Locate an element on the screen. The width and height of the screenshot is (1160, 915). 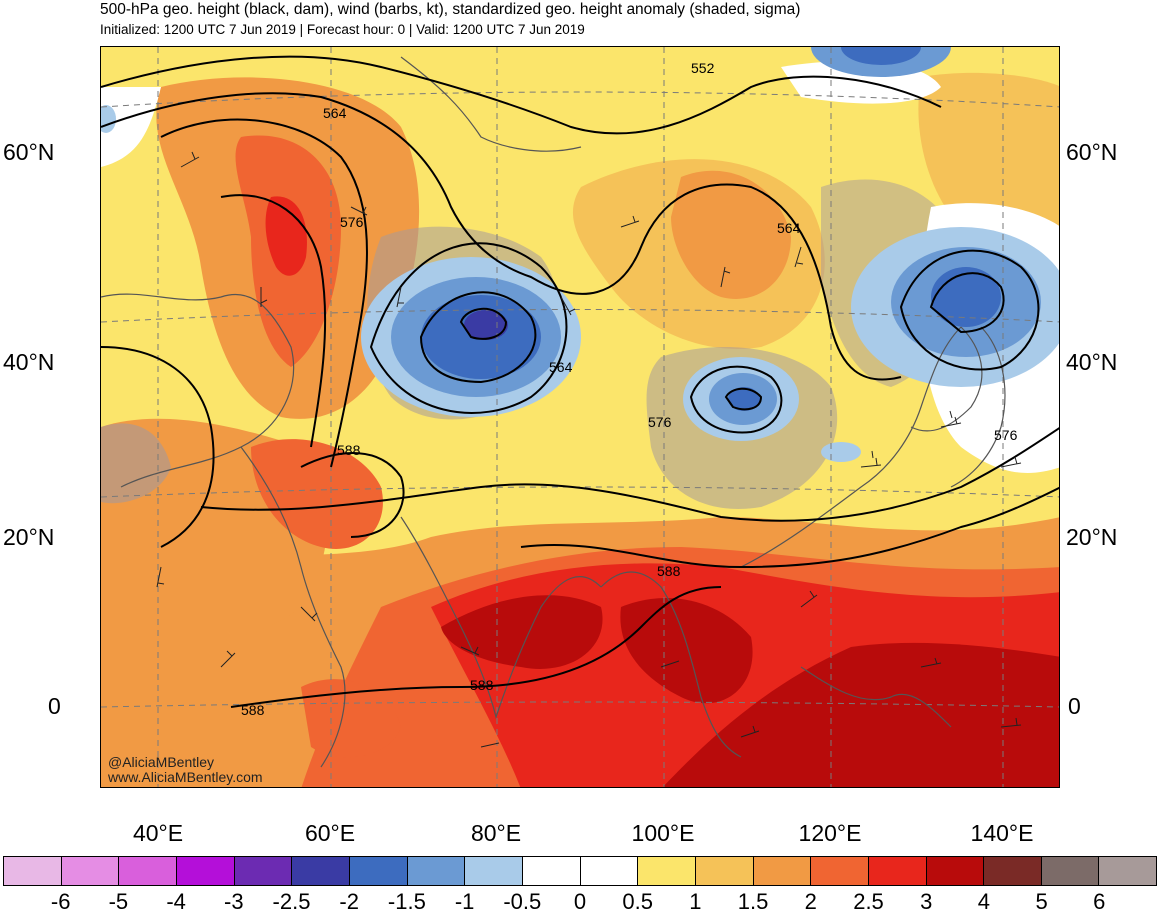
colorbar-tick-label: 0 is located at coordinates (580, 901).